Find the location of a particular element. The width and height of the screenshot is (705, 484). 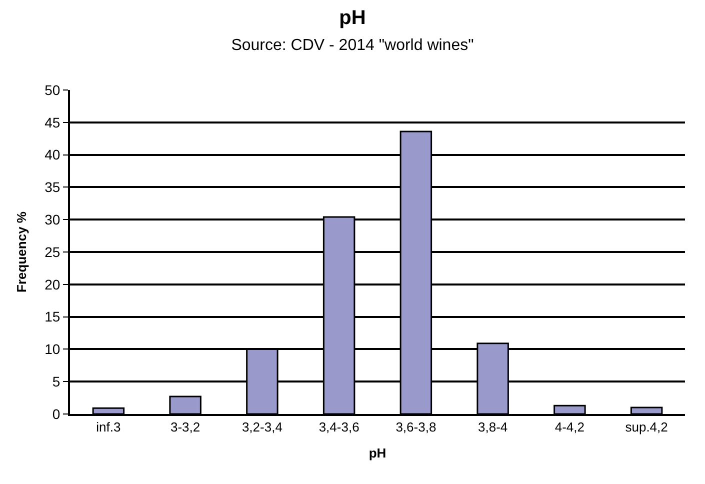

x-tick-label: 3,2-3,4 is located at coordinates (262, 427).